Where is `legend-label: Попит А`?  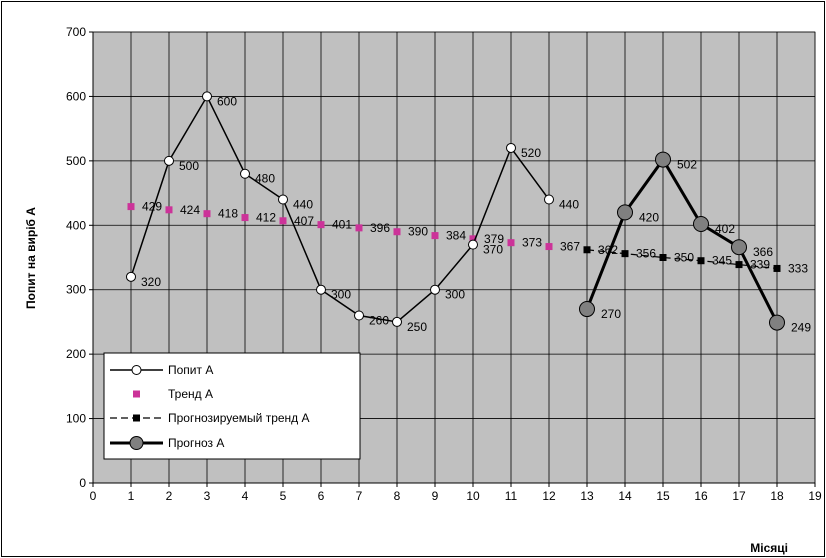
legend-label: Попит А is located at coordinates (190, 370).